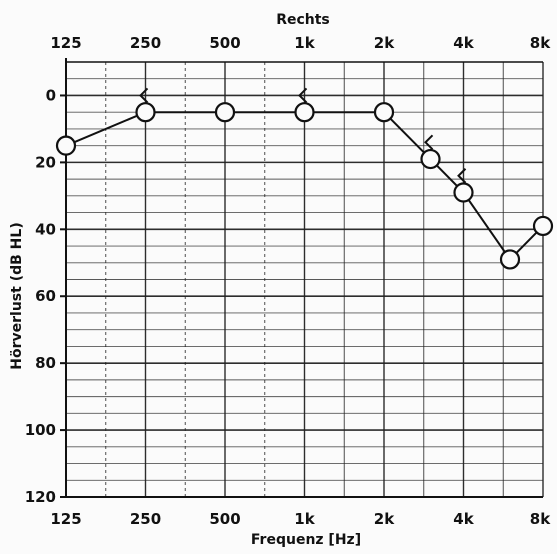 This screenshot has width=557, height=558. I want to click on top-tick-label: 500, so click(224, 43).